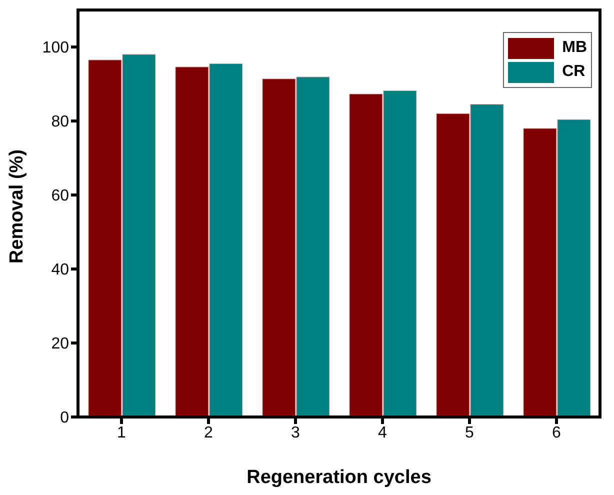 This screenshot has width=614, height=495. What do you see at coordinates (574, 48) in the screenshot?
I see `legend-label: MB` at bounding box center [574, 48].